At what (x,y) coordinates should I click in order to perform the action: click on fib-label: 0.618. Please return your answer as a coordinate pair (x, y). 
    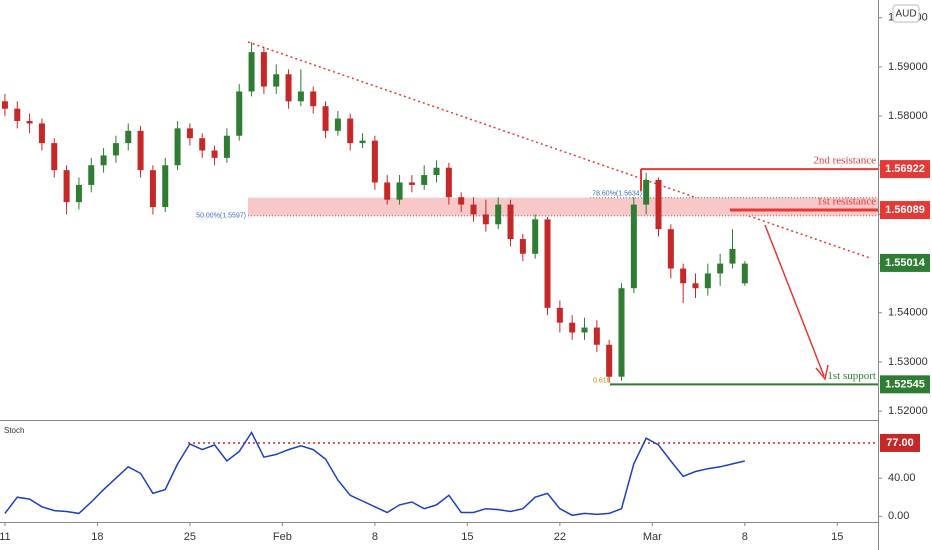
    Looking at the image, I should click on (602, 380).